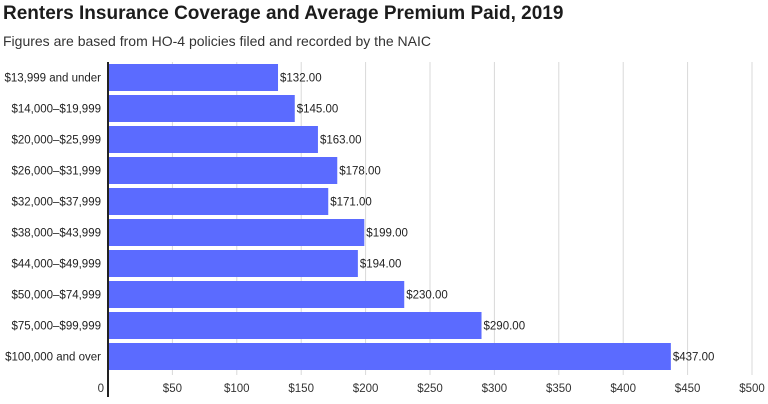 The image size is (768, 404). Describe the element at coordinates (559, 389) in the screenshot. I see `x-tick-label: $350` at that location.